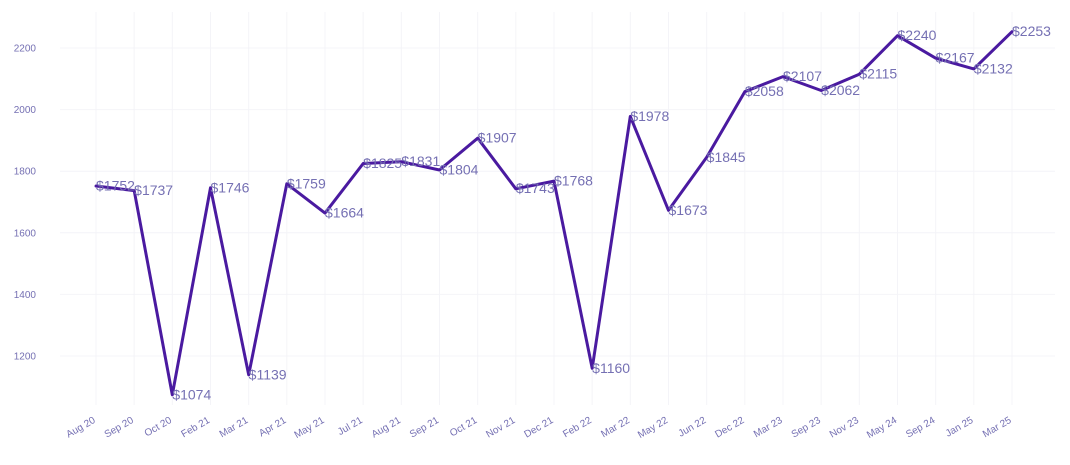  I want to click on x-tick-label: Aug 21, so click(386, 428).